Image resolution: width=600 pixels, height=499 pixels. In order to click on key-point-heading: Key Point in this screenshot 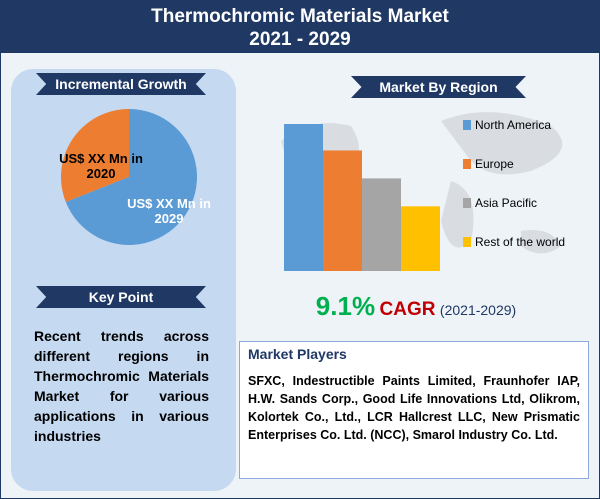, I will do `click(121, 297)`.